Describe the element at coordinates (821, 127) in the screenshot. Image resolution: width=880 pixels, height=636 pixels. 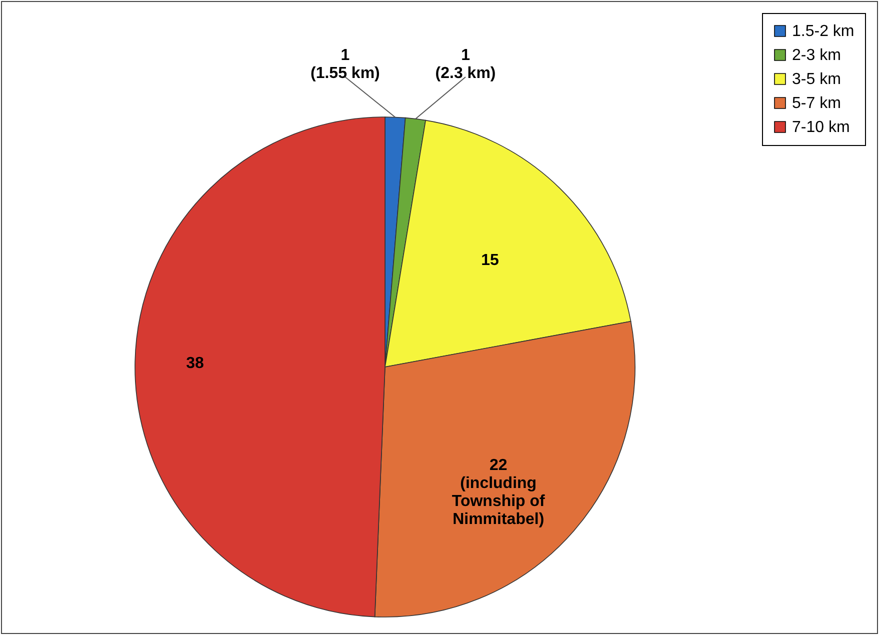
I see `legend-label: 7-10 km` at that location.